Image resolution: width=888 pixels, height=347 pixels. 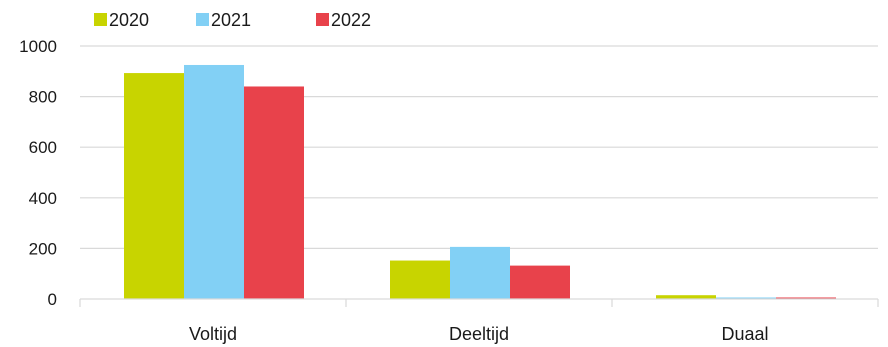 I want to click on bar-duaal-2020, so click(x=686, y=297).